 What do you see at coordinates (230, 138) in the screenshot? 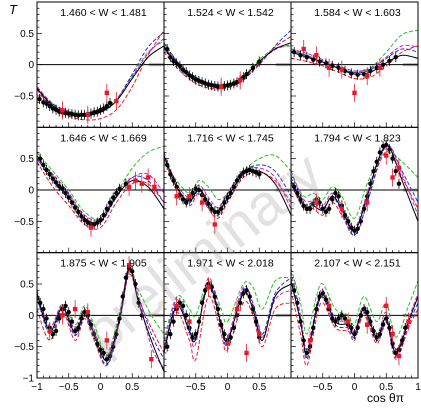
I see `panel-title: 1.716 < W < 1.745` at bounding box center [230, 138].